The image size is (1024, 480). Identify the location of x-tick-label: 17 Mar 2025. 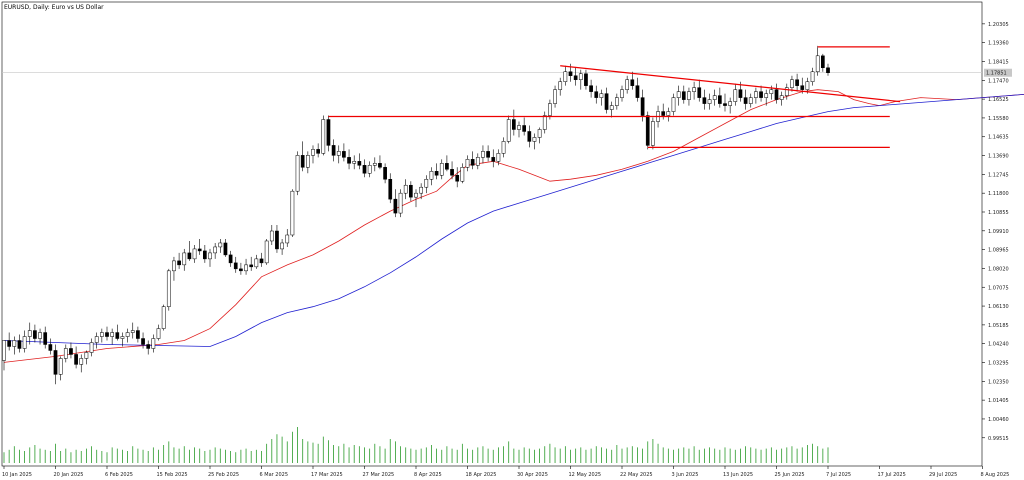
(327, 475).